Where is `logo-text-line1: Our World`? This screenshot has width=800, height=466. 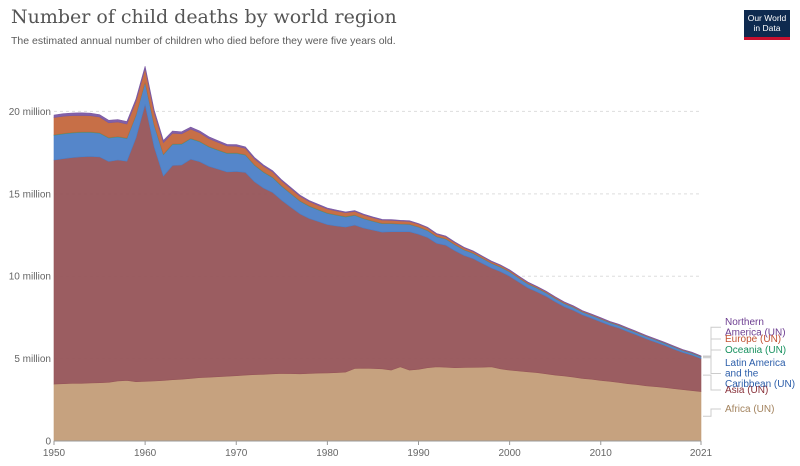 logo-text-line1: Our World is located at coordinates (767, 18).